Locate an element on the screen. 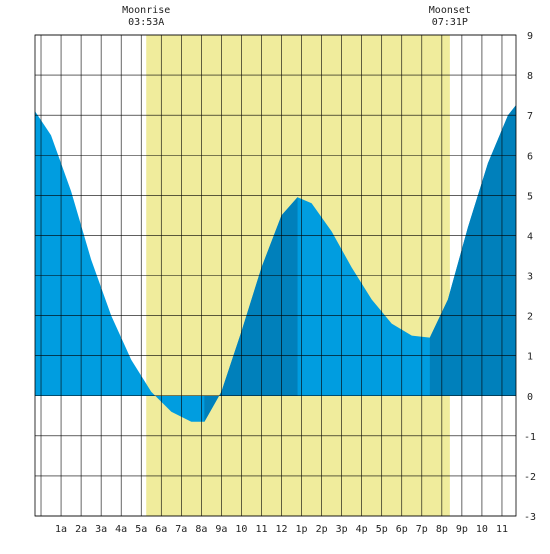 Image resolution: width=550 pixels, height=554 pixels. x-tick-label: 1a is located at coordinates (61, 529).